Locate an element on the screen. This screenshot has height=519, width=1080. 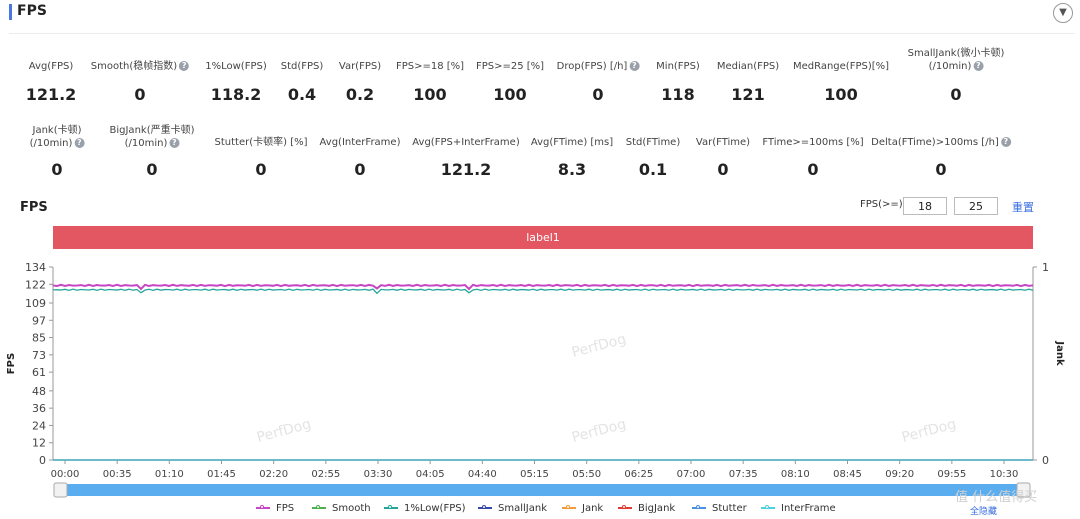
metric-metrics_row1-8: Min(FPS) 118 is located at coordinates (678, 82).